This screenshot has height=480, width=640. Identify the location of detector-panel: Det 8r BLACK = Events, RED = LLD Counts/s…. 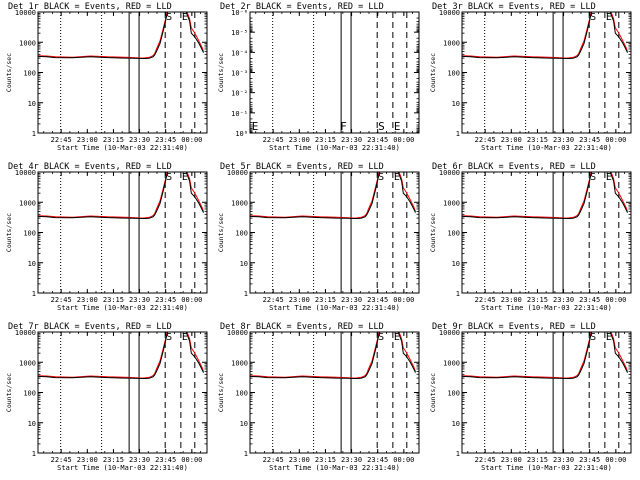
(318, 397).